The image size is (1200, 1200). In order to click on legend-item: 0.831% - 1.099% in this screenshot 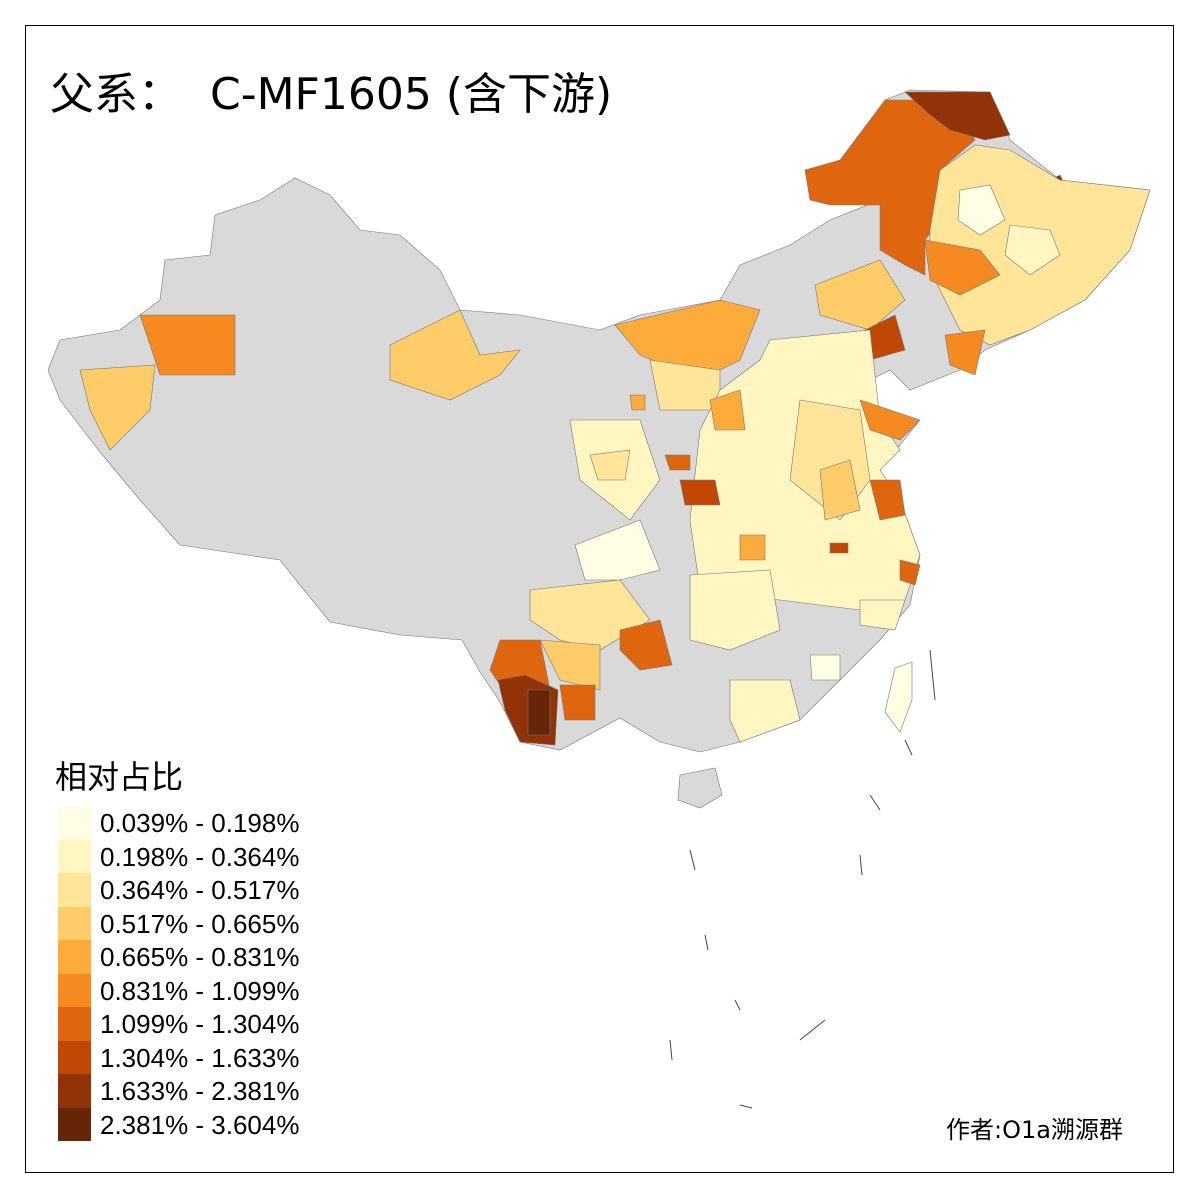, I will do `click(208, 990)`.